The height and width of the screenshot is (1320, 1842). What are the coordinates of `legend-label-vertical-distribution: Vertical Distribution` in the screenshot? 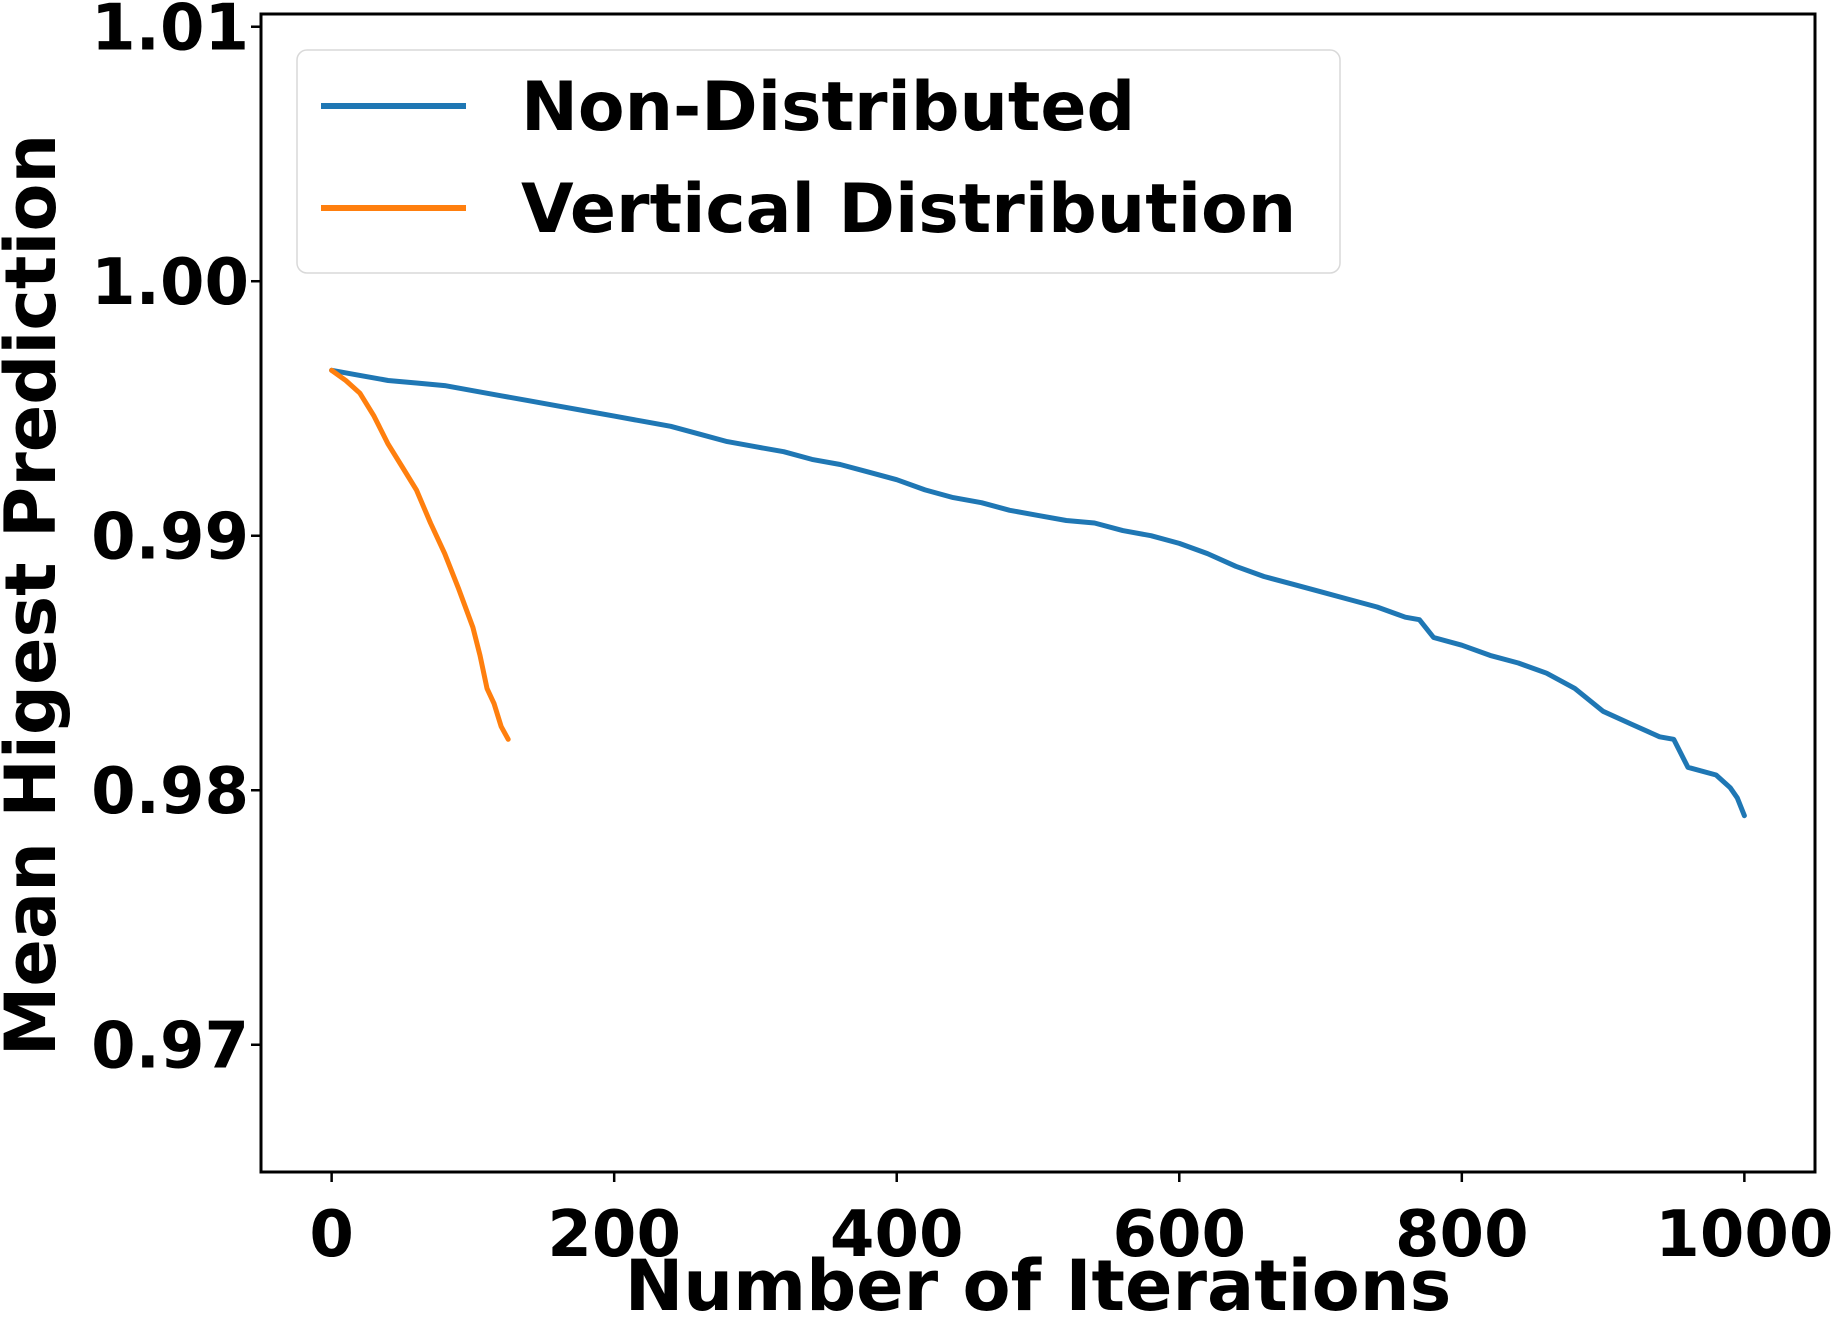 It's located at (908, 209).